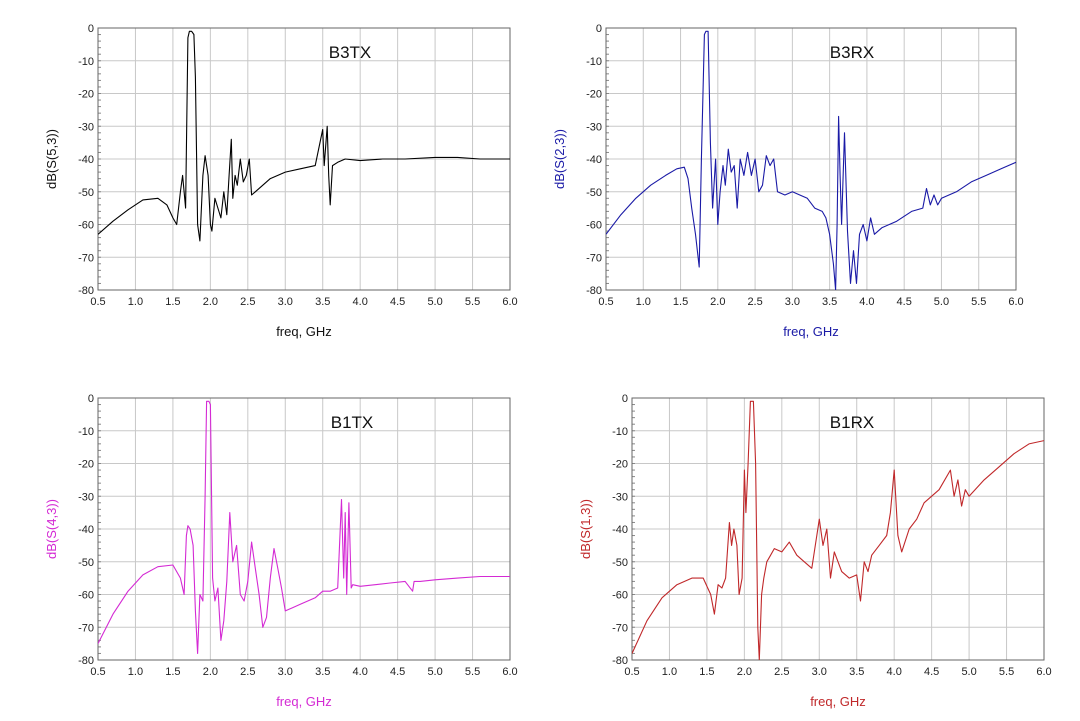 The width and height of the screenshot is (1080, 721). Describe the element at coordinates (51, 159) in the screenshot. I see `y-axis-label: dB(S(5,3))` at that location.